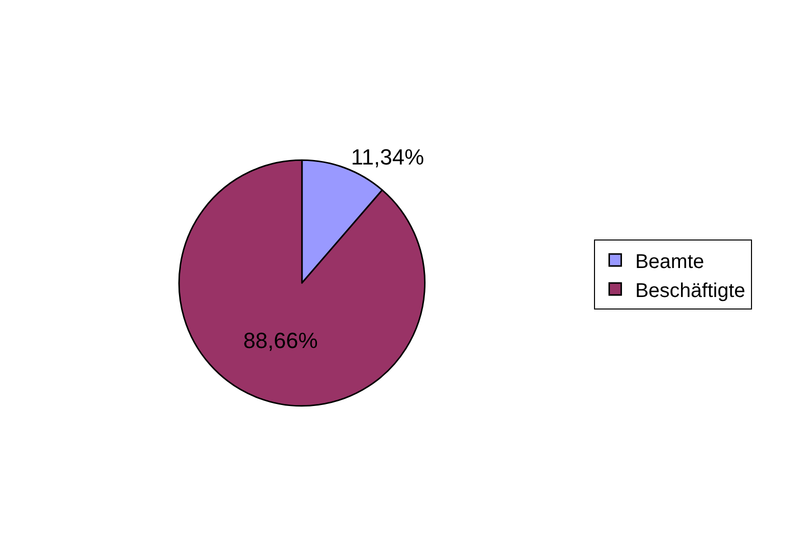 This screenshot has height=549, width=803. What do you see at coordinates (690, 291) in the screenshot?
I see `legend-label: Beschäftigte` at bounding box center [690, 291].